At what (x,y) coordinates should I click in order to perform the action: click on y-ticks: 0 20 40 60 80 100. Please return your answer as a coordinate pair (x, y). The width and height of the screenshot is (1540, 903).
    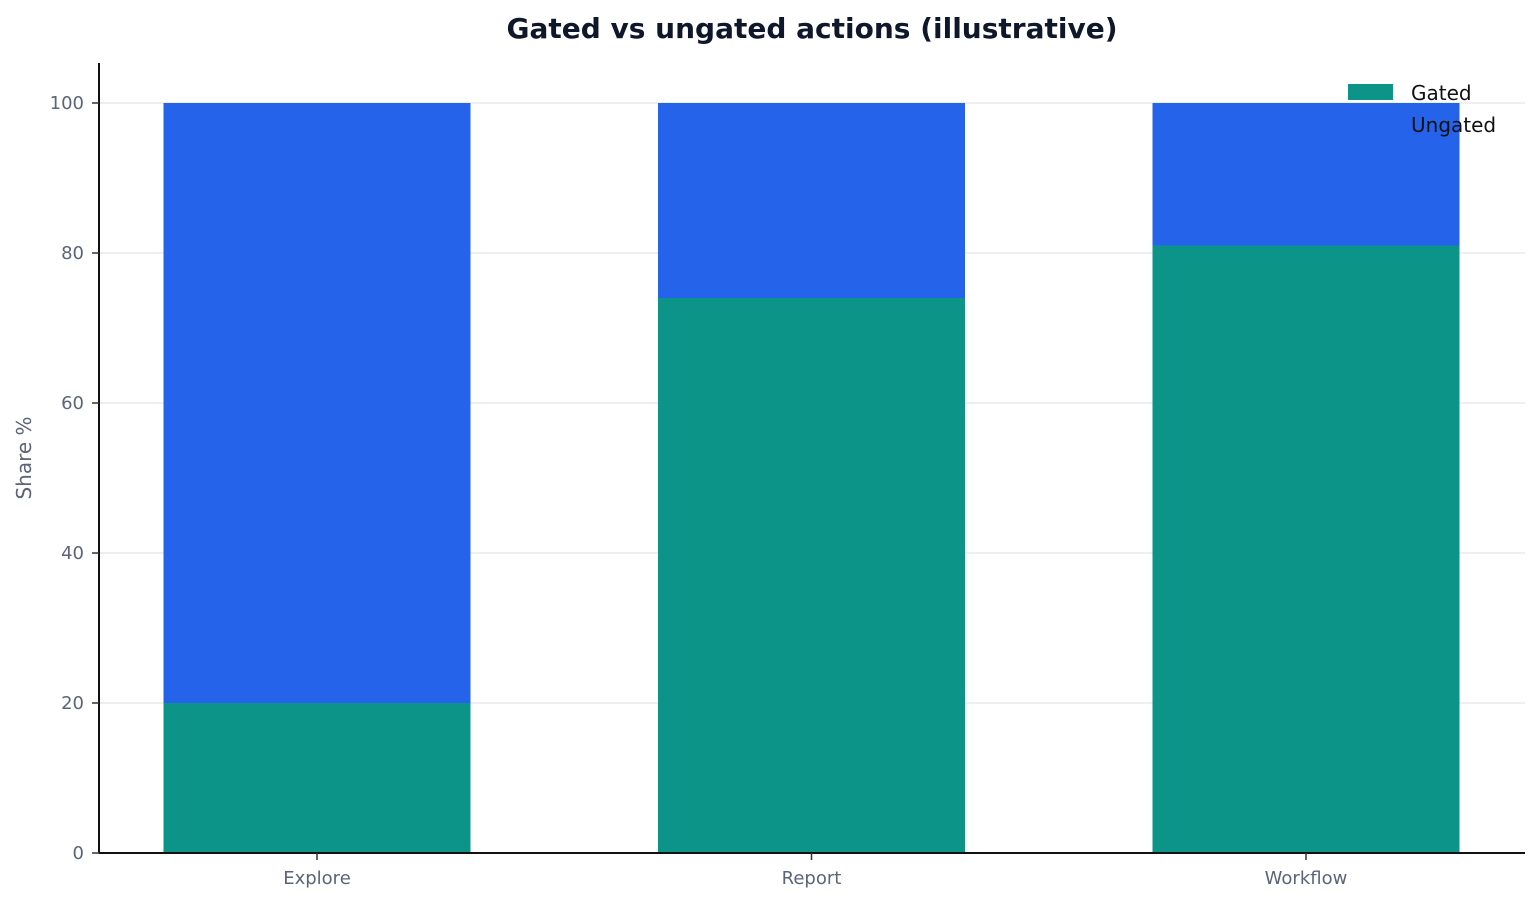
    Looking at the image, I should click on (74, 478).